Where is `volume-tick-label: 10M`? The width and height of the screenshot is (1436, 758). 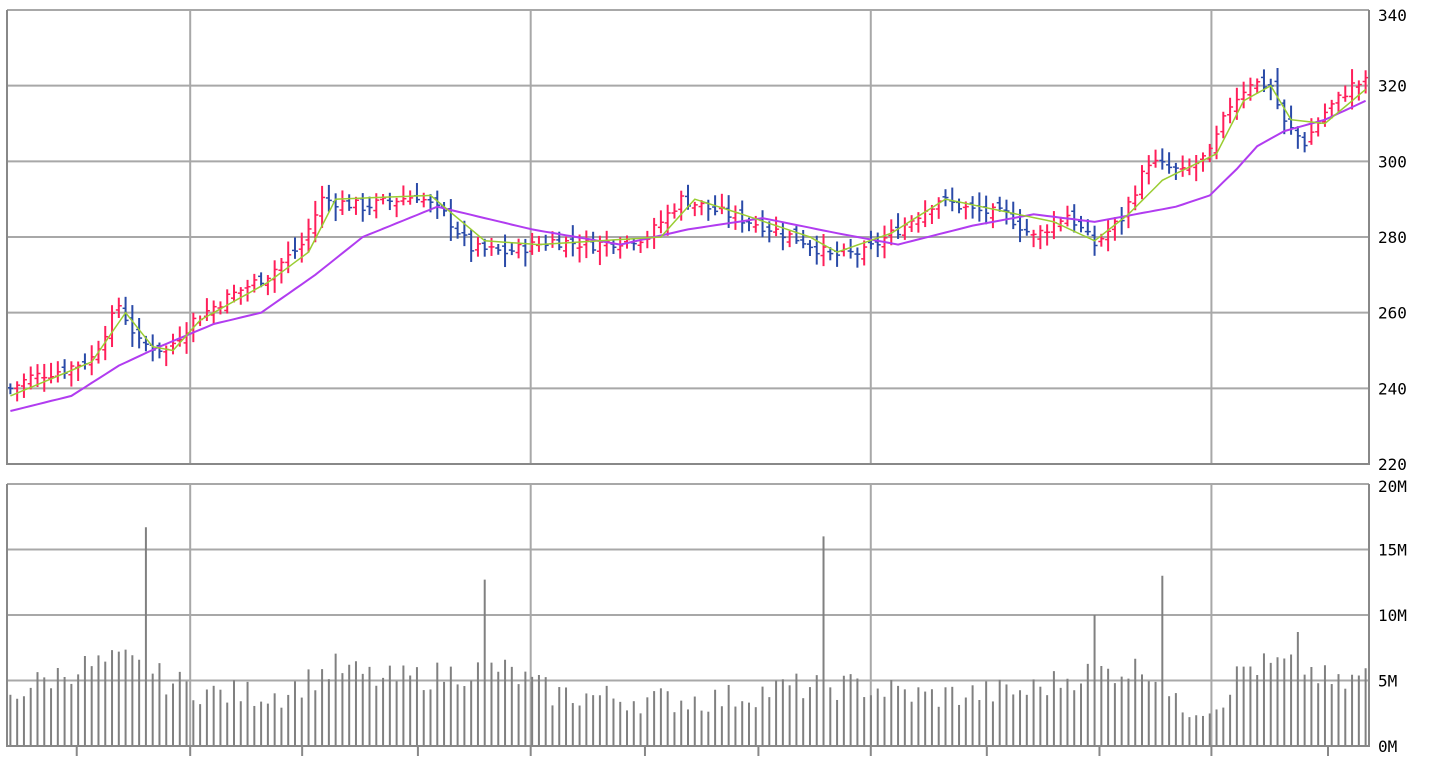
volume-tick-label: 10M is located at coordinates (1392, 615).